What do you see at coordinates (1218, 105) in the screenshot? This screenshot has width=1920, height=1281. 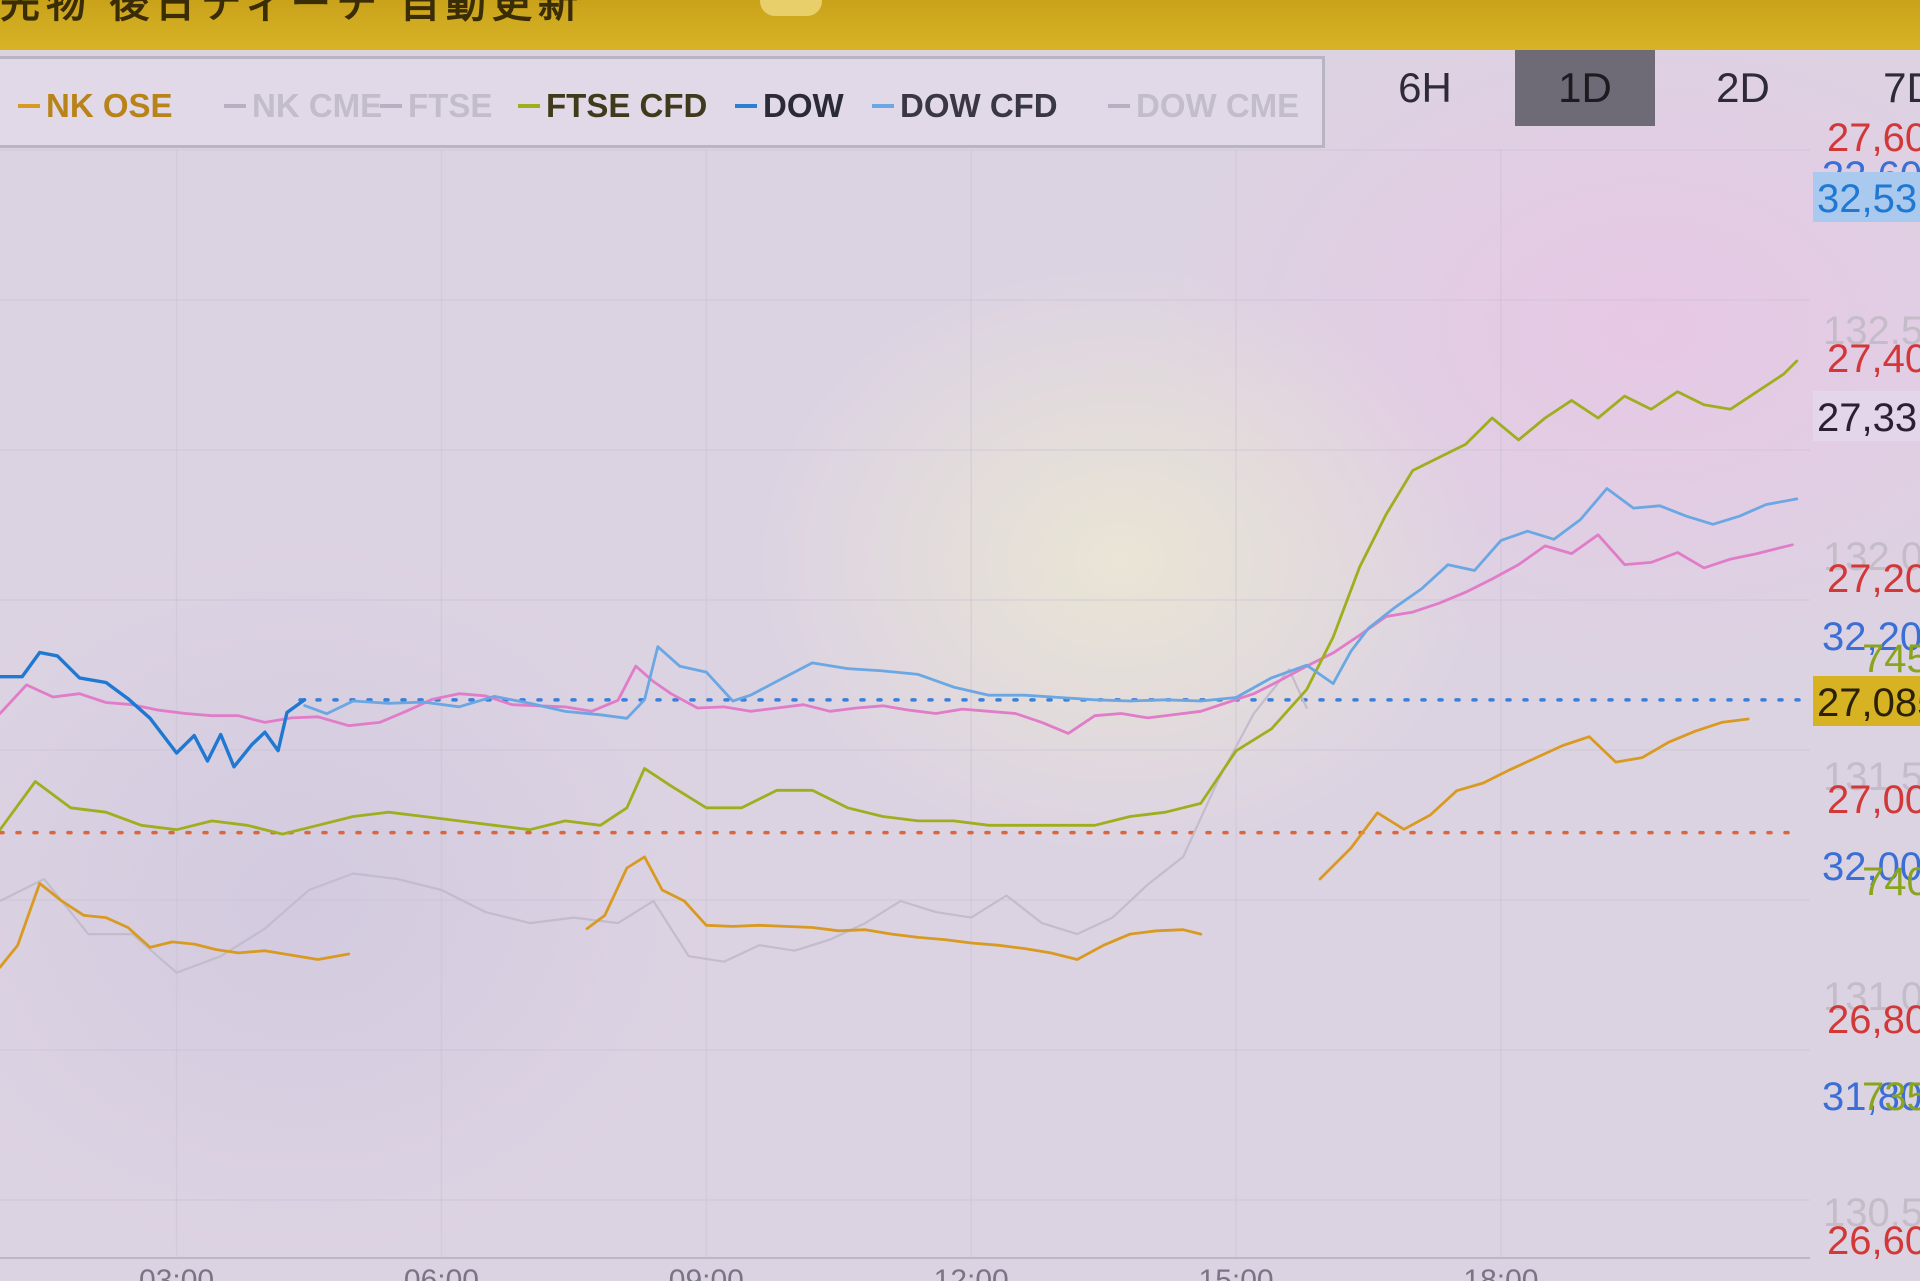 I see `legend-label: DOW CME` at bounding box center [1218, 105].